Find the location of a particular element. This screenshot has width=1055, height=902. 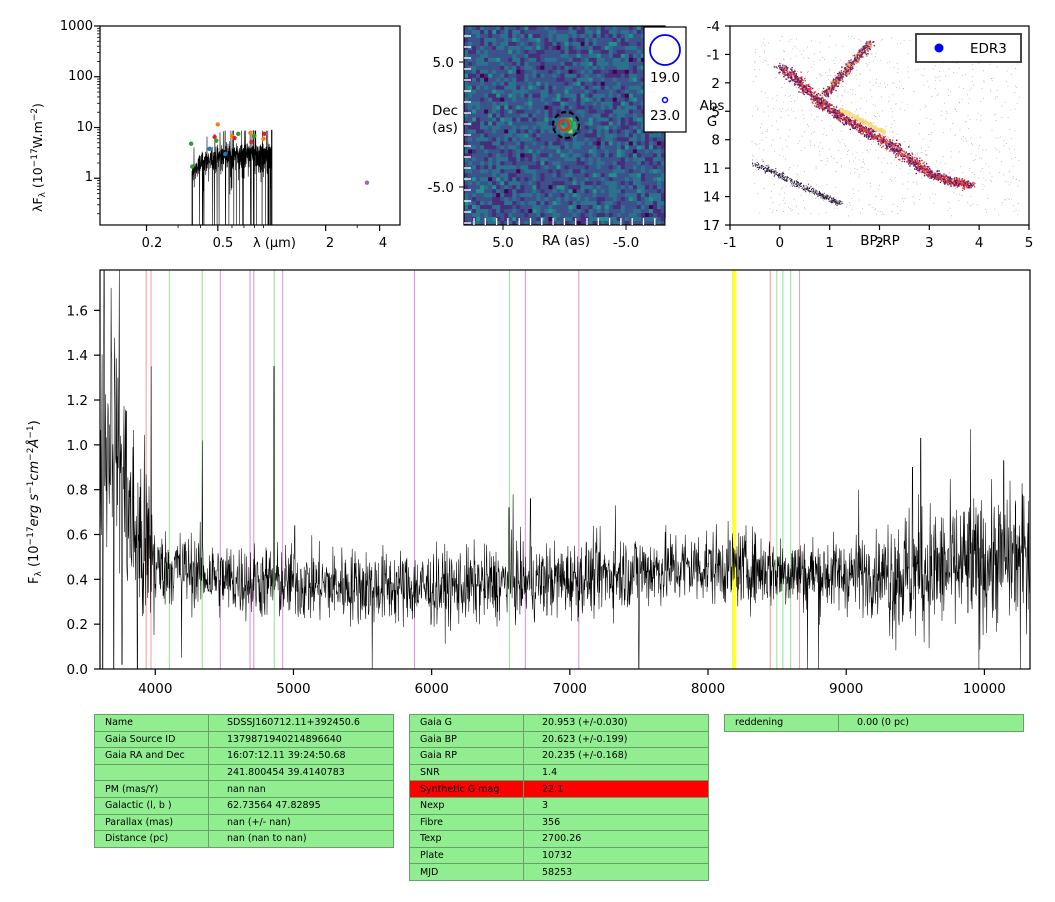

sed-yticks: 1000 100 10 1 is located at coordinates (80, 117).